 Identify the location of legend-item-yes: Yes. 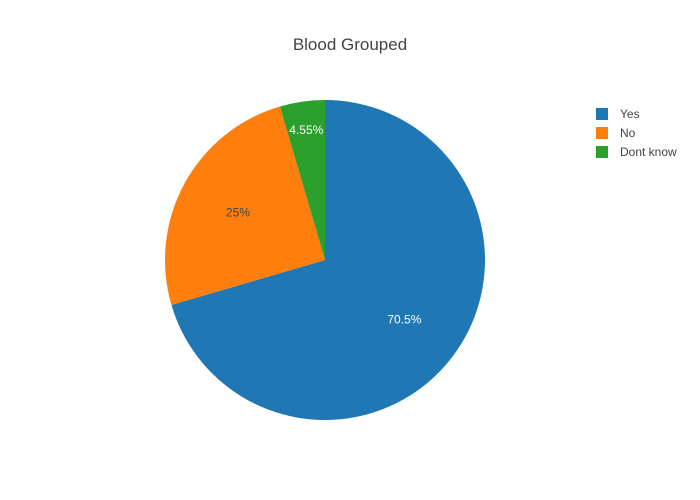
(618, 114).